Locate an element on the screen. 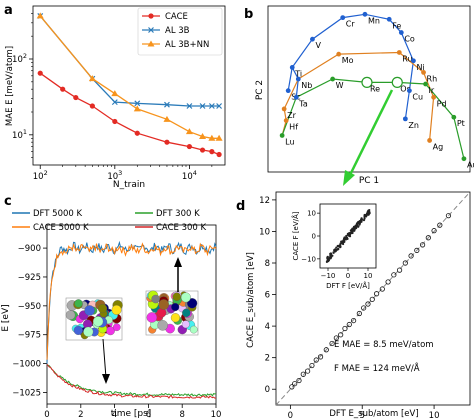 This screenshot has height=420, width=474. legend-al3b: AL 3B is located at coordinates (177, 31).